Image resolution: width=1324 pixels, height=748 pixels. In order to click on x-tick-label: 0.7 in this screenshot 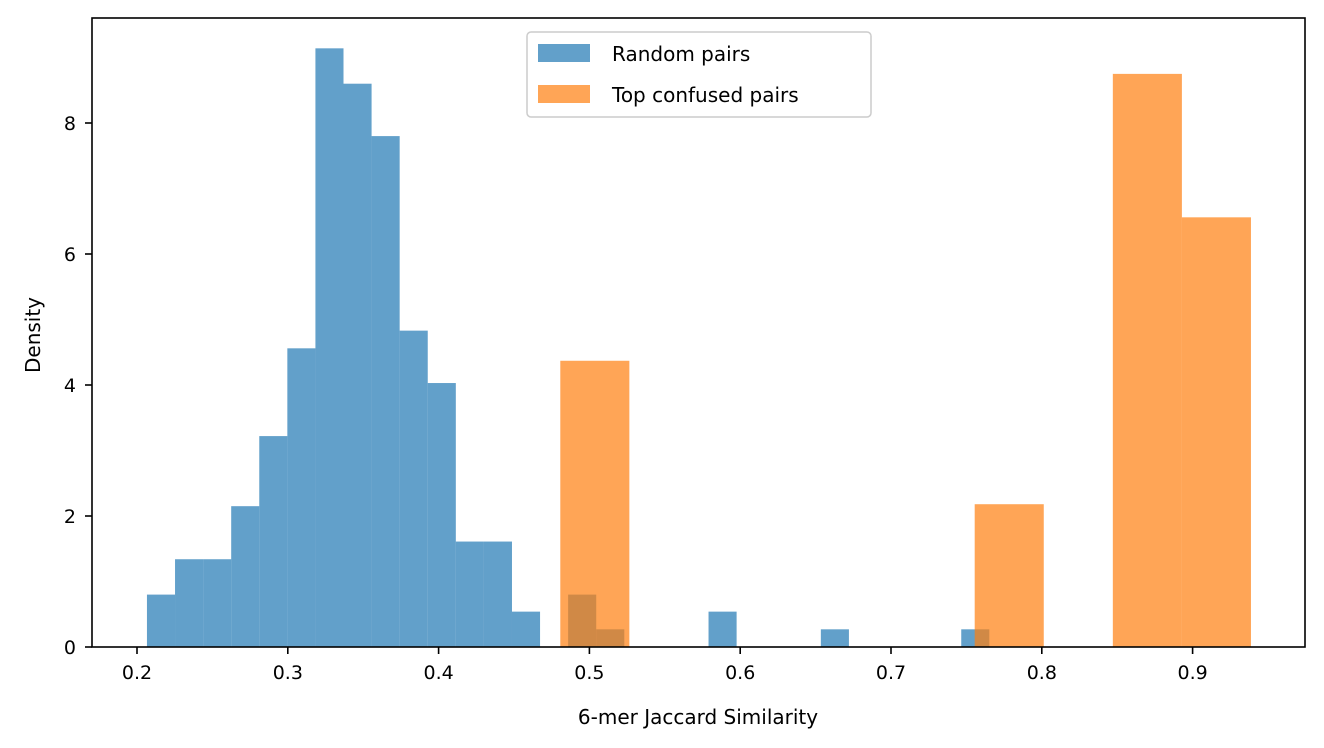, I will do `click(891, 673)`.